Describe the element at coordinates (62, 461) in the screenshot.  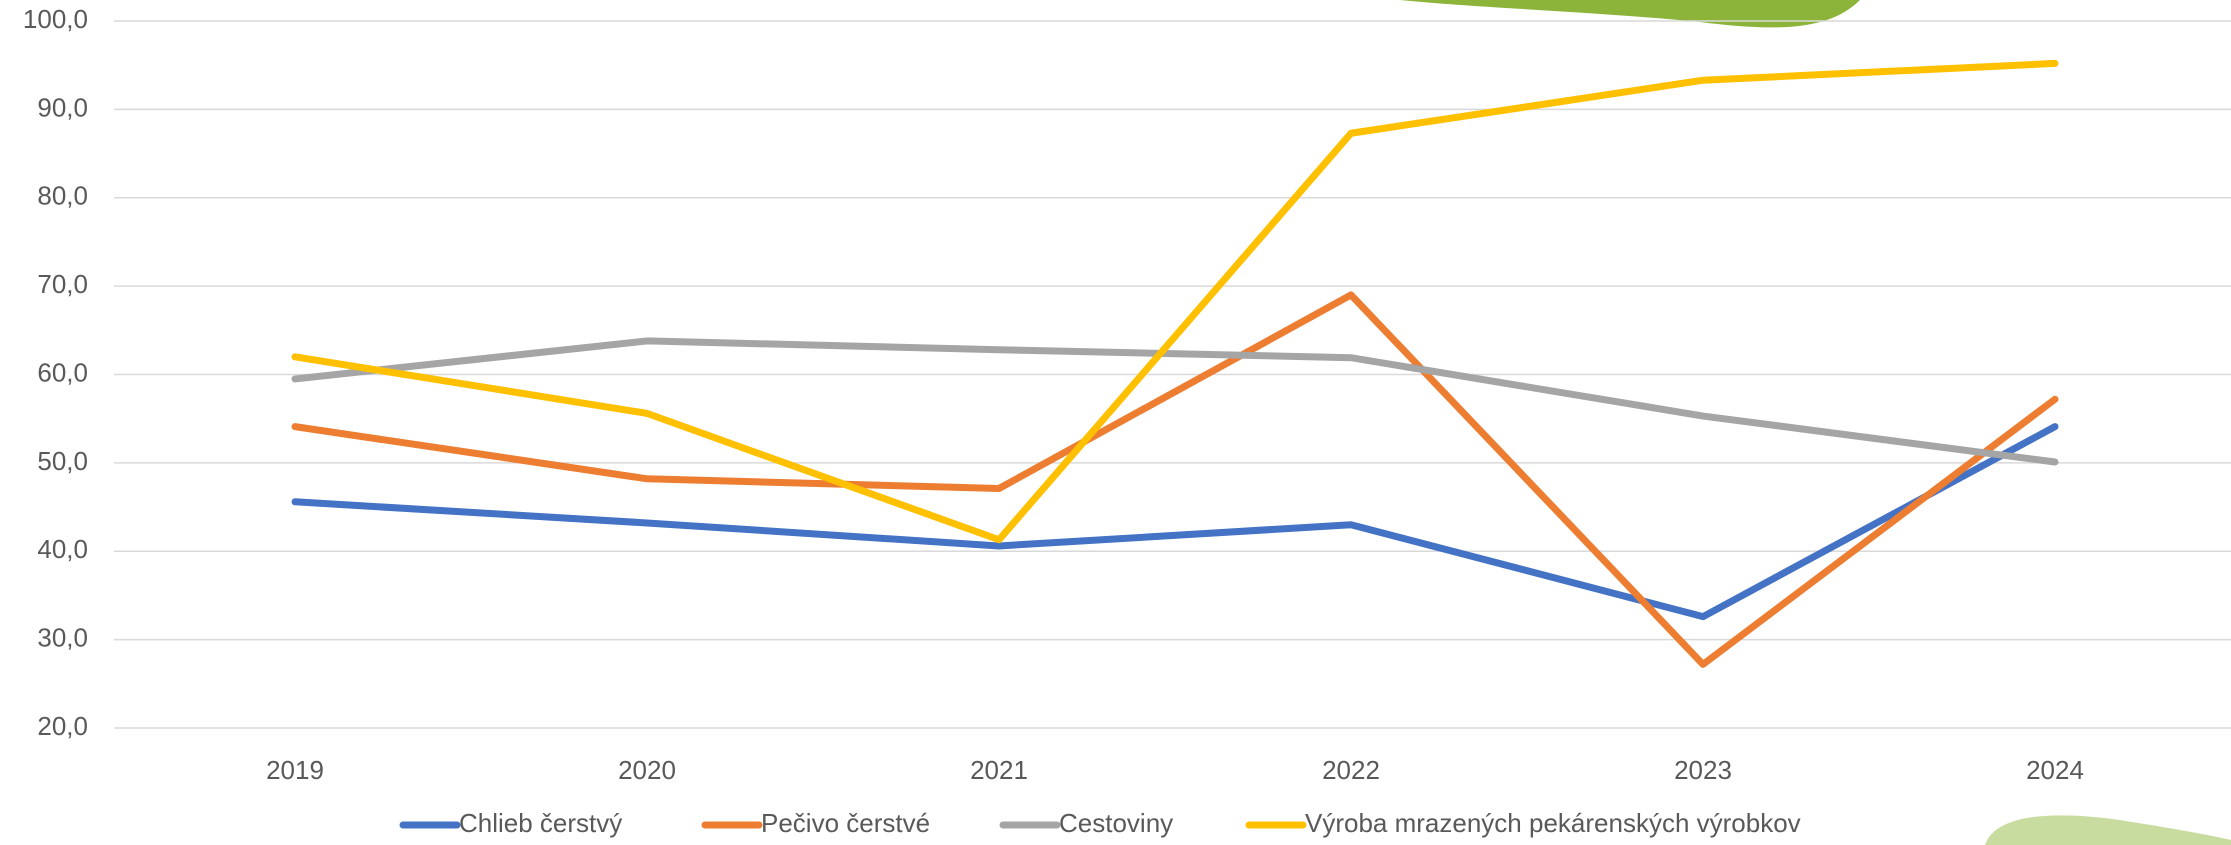
I see `y-tick-label: 50,0` at that location.